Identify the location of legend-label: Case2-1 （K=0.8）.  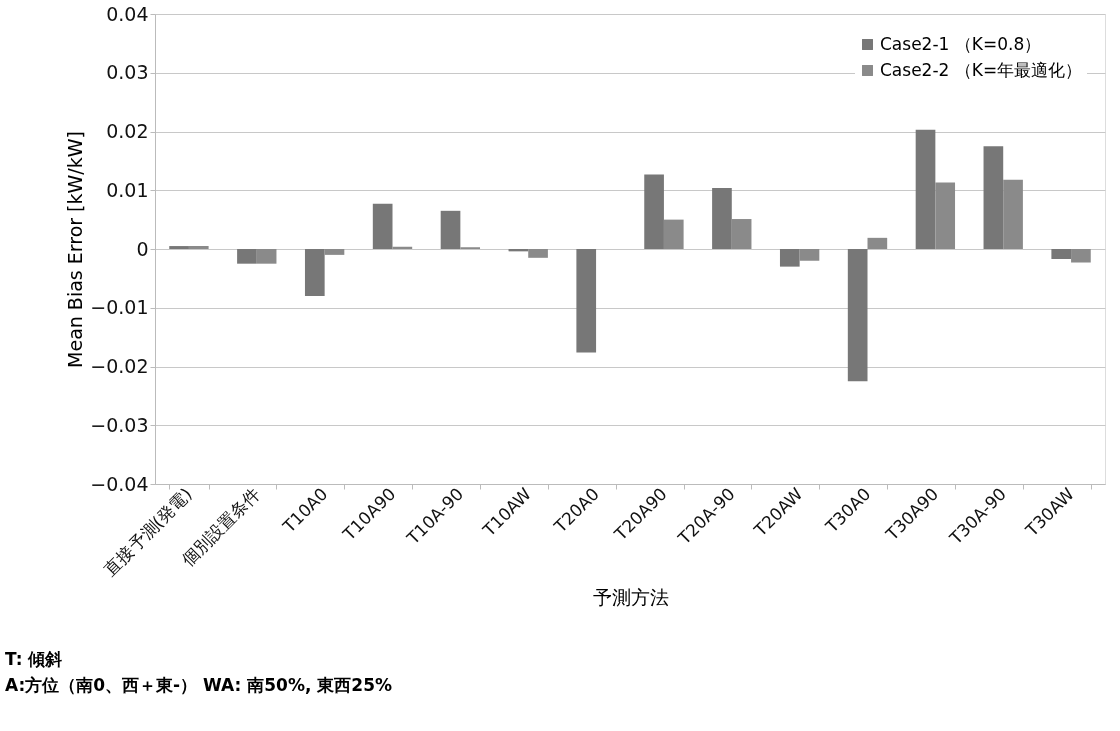
(961, 43).